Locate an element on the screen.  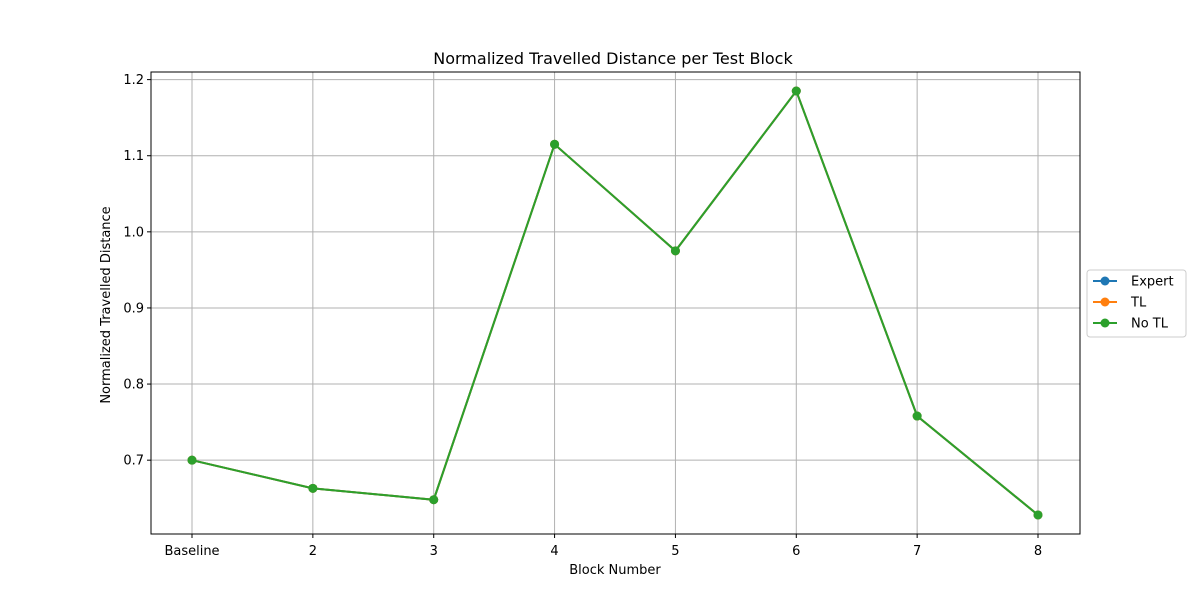
x-tick-label: 7 is located at coordinates (917, 551).